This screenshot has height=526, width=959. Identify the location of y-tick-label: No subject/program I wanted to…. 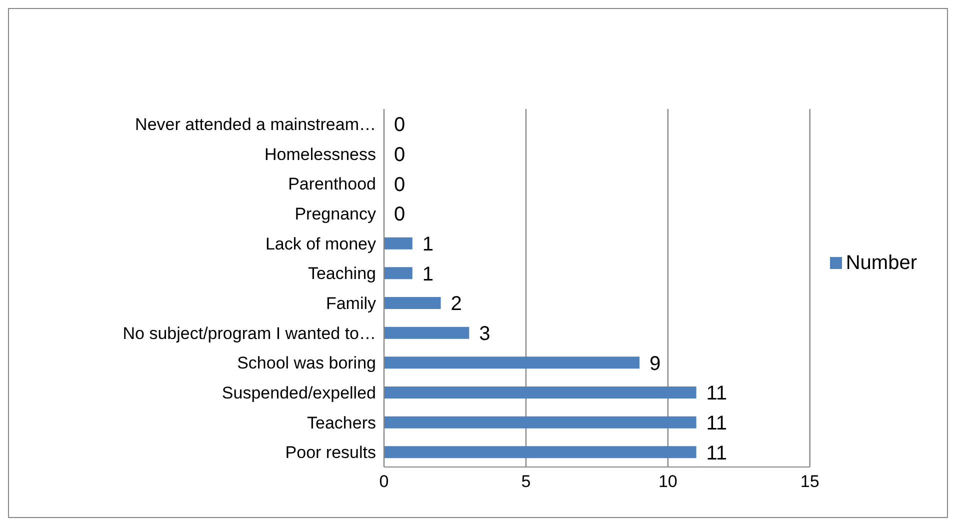
(249, 333).